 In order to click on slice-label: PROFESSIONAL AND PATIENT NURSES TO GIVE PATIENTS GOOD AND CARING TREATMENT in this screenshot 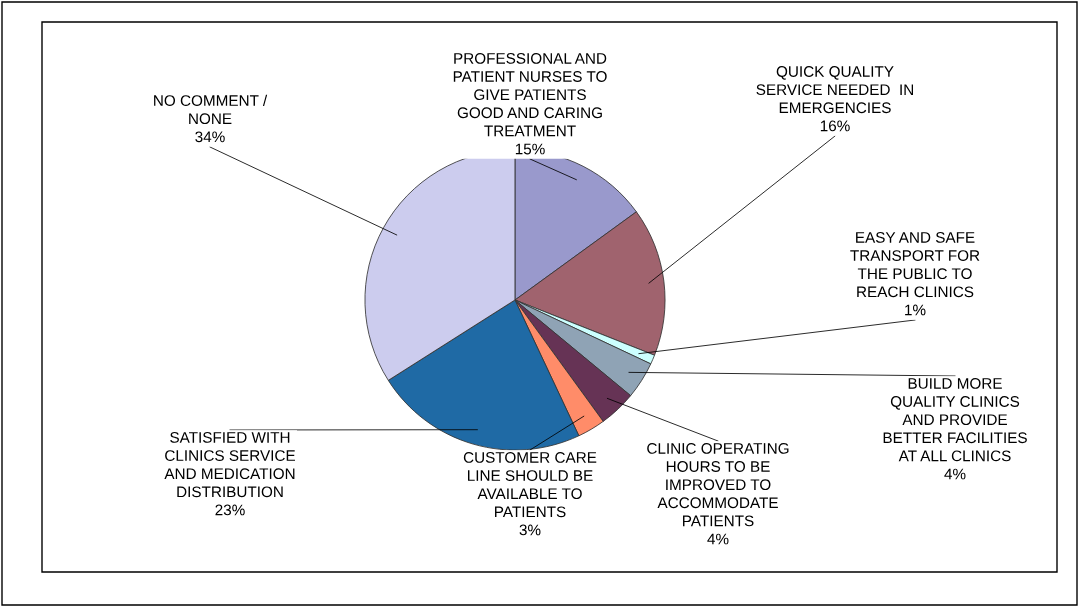, I will do `click(530, 94)`.